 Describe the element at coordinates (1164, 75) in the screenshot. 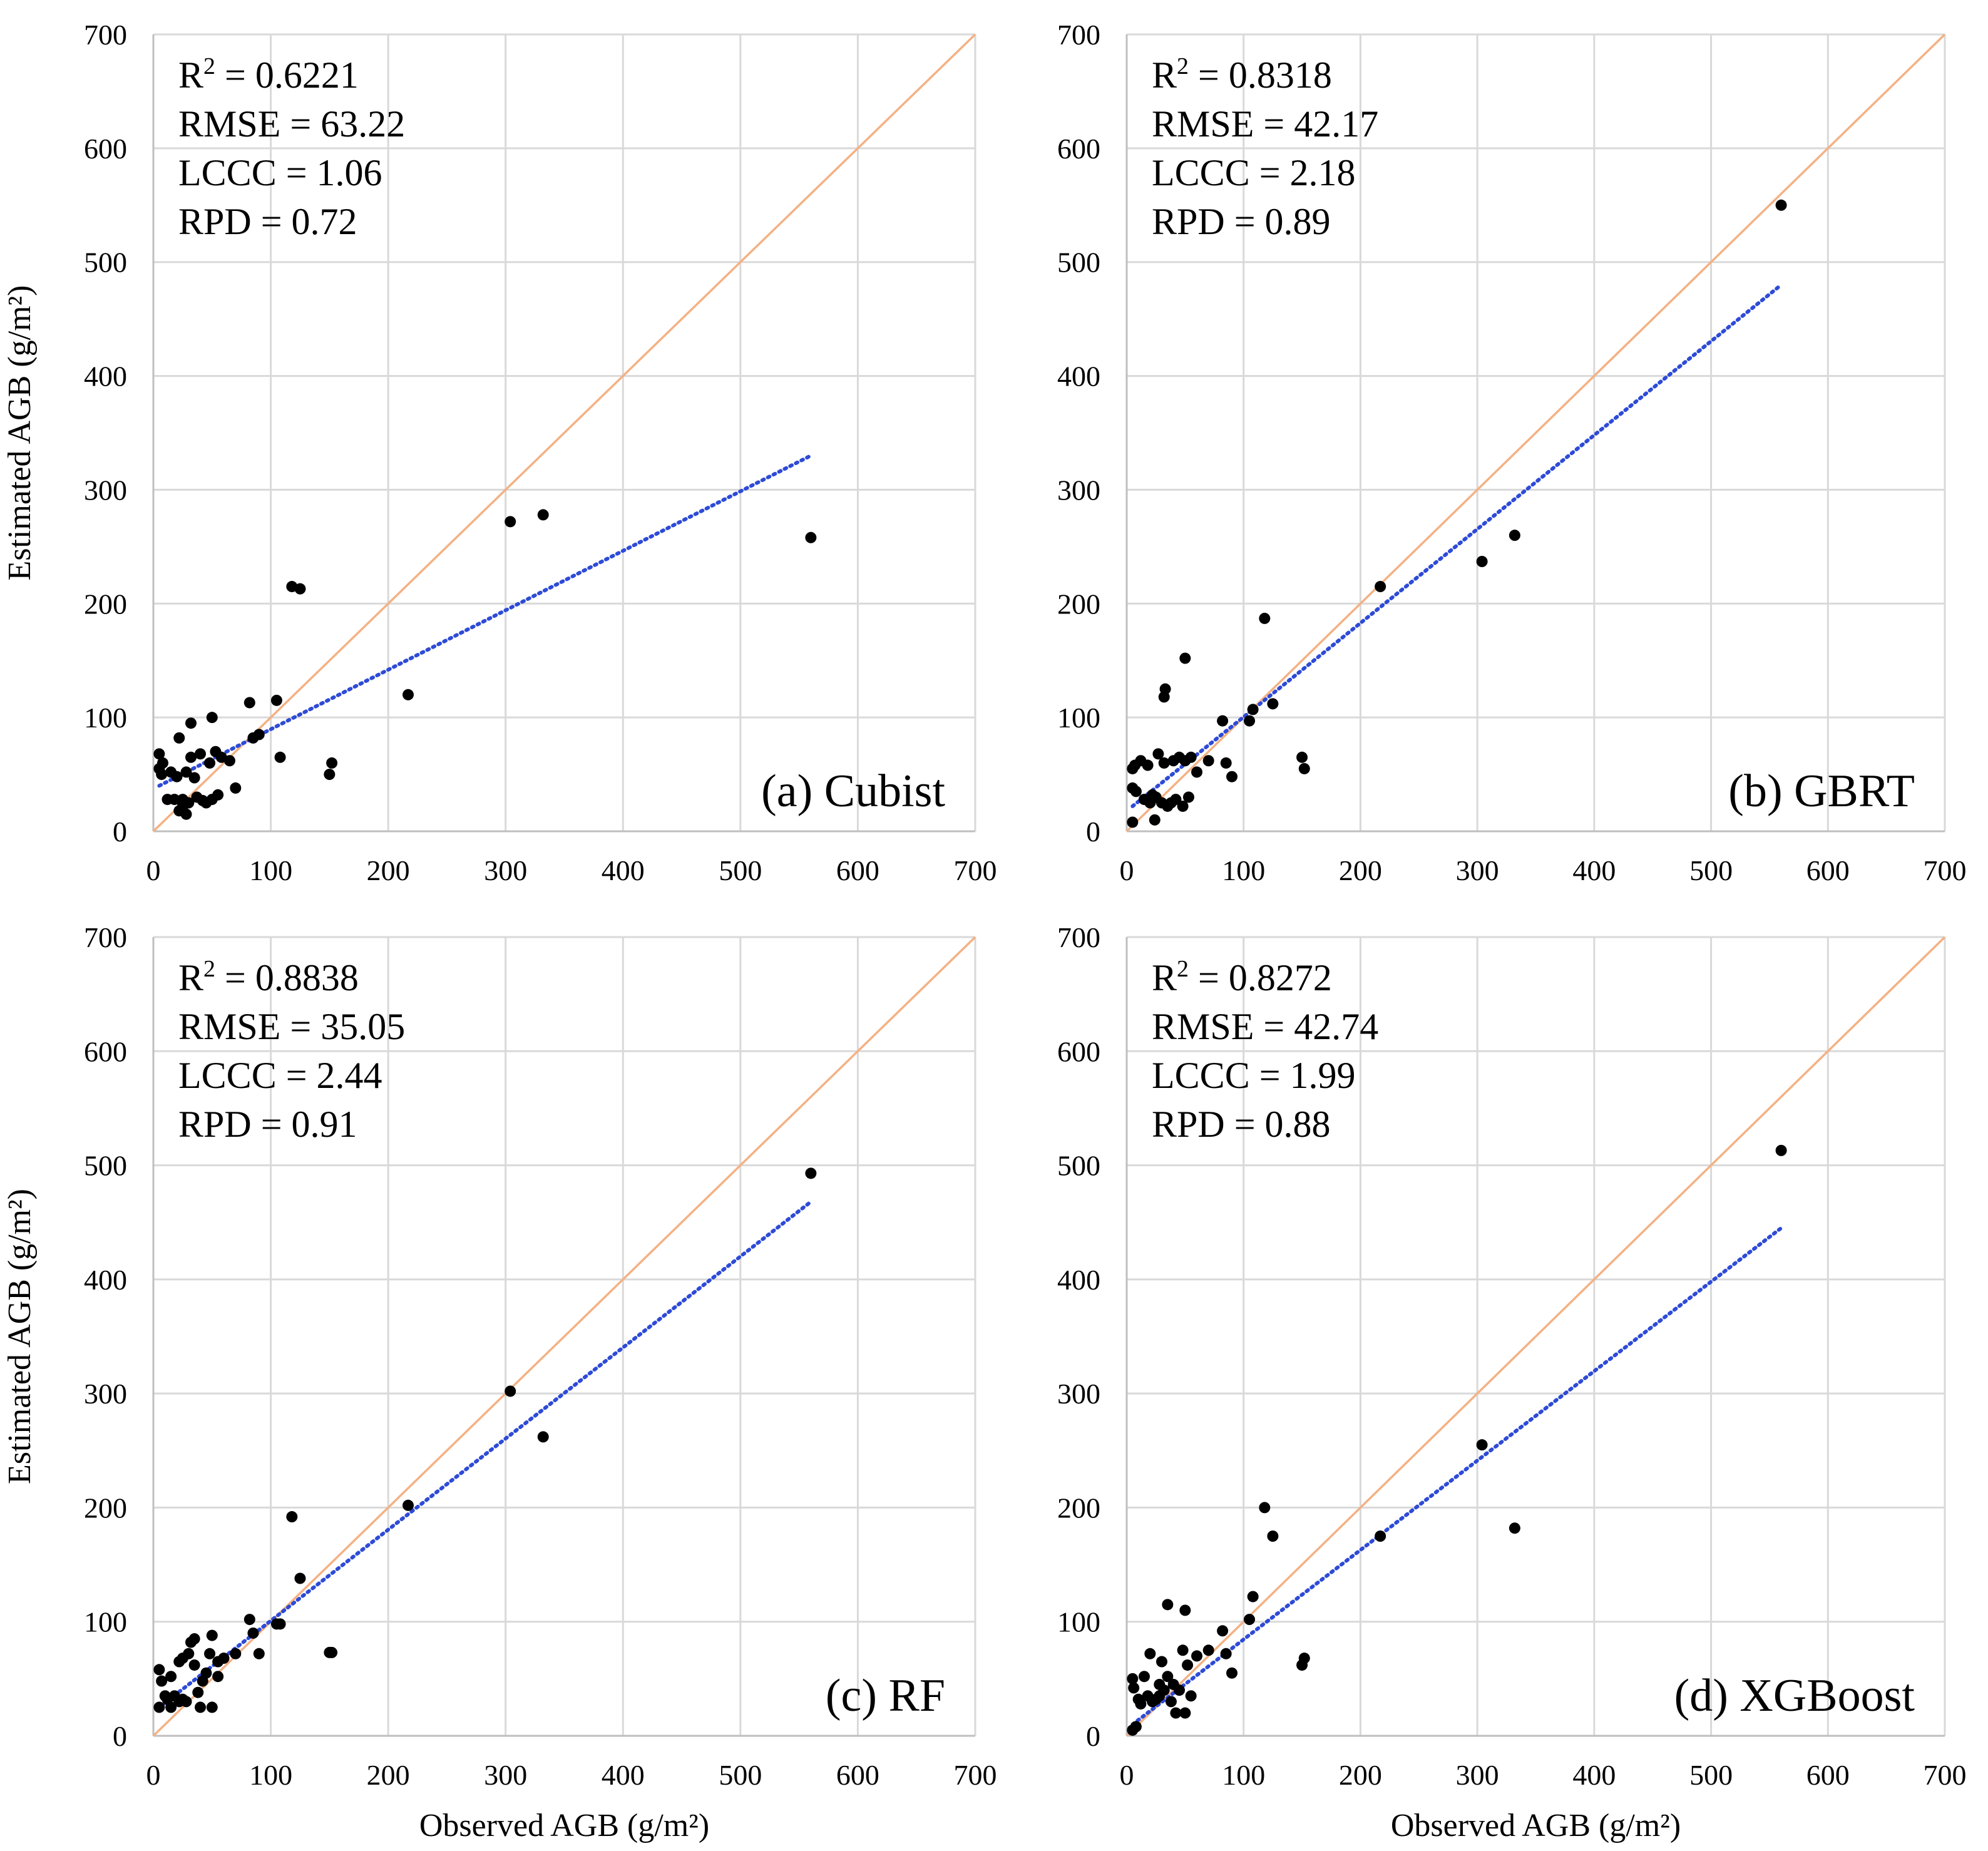

I see `stat-label: R` at that location.